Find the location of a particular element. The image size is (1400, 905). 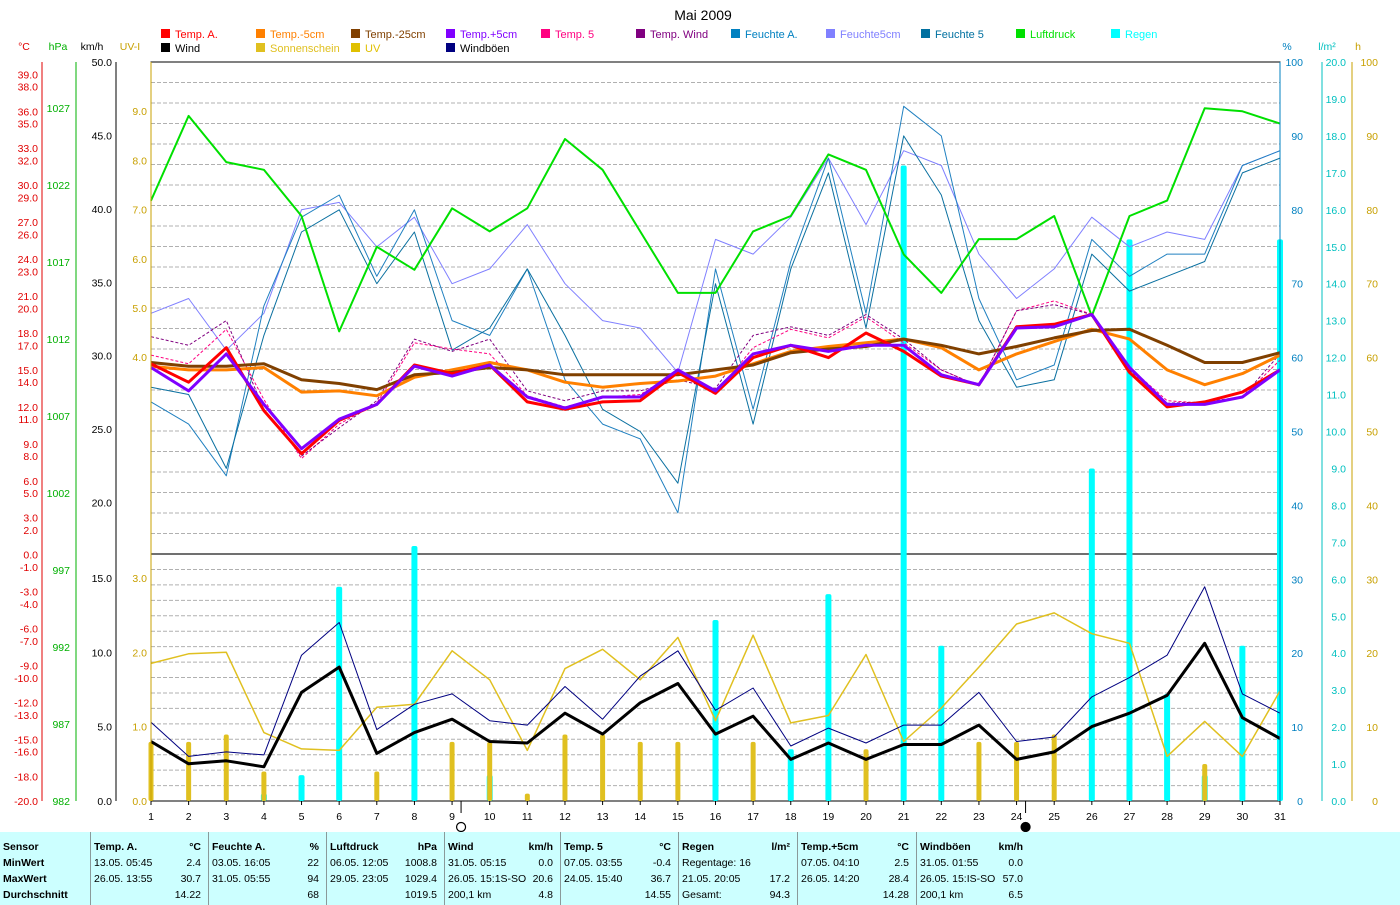

axis-unit-label: hPa is located at coordinates (58, 47).